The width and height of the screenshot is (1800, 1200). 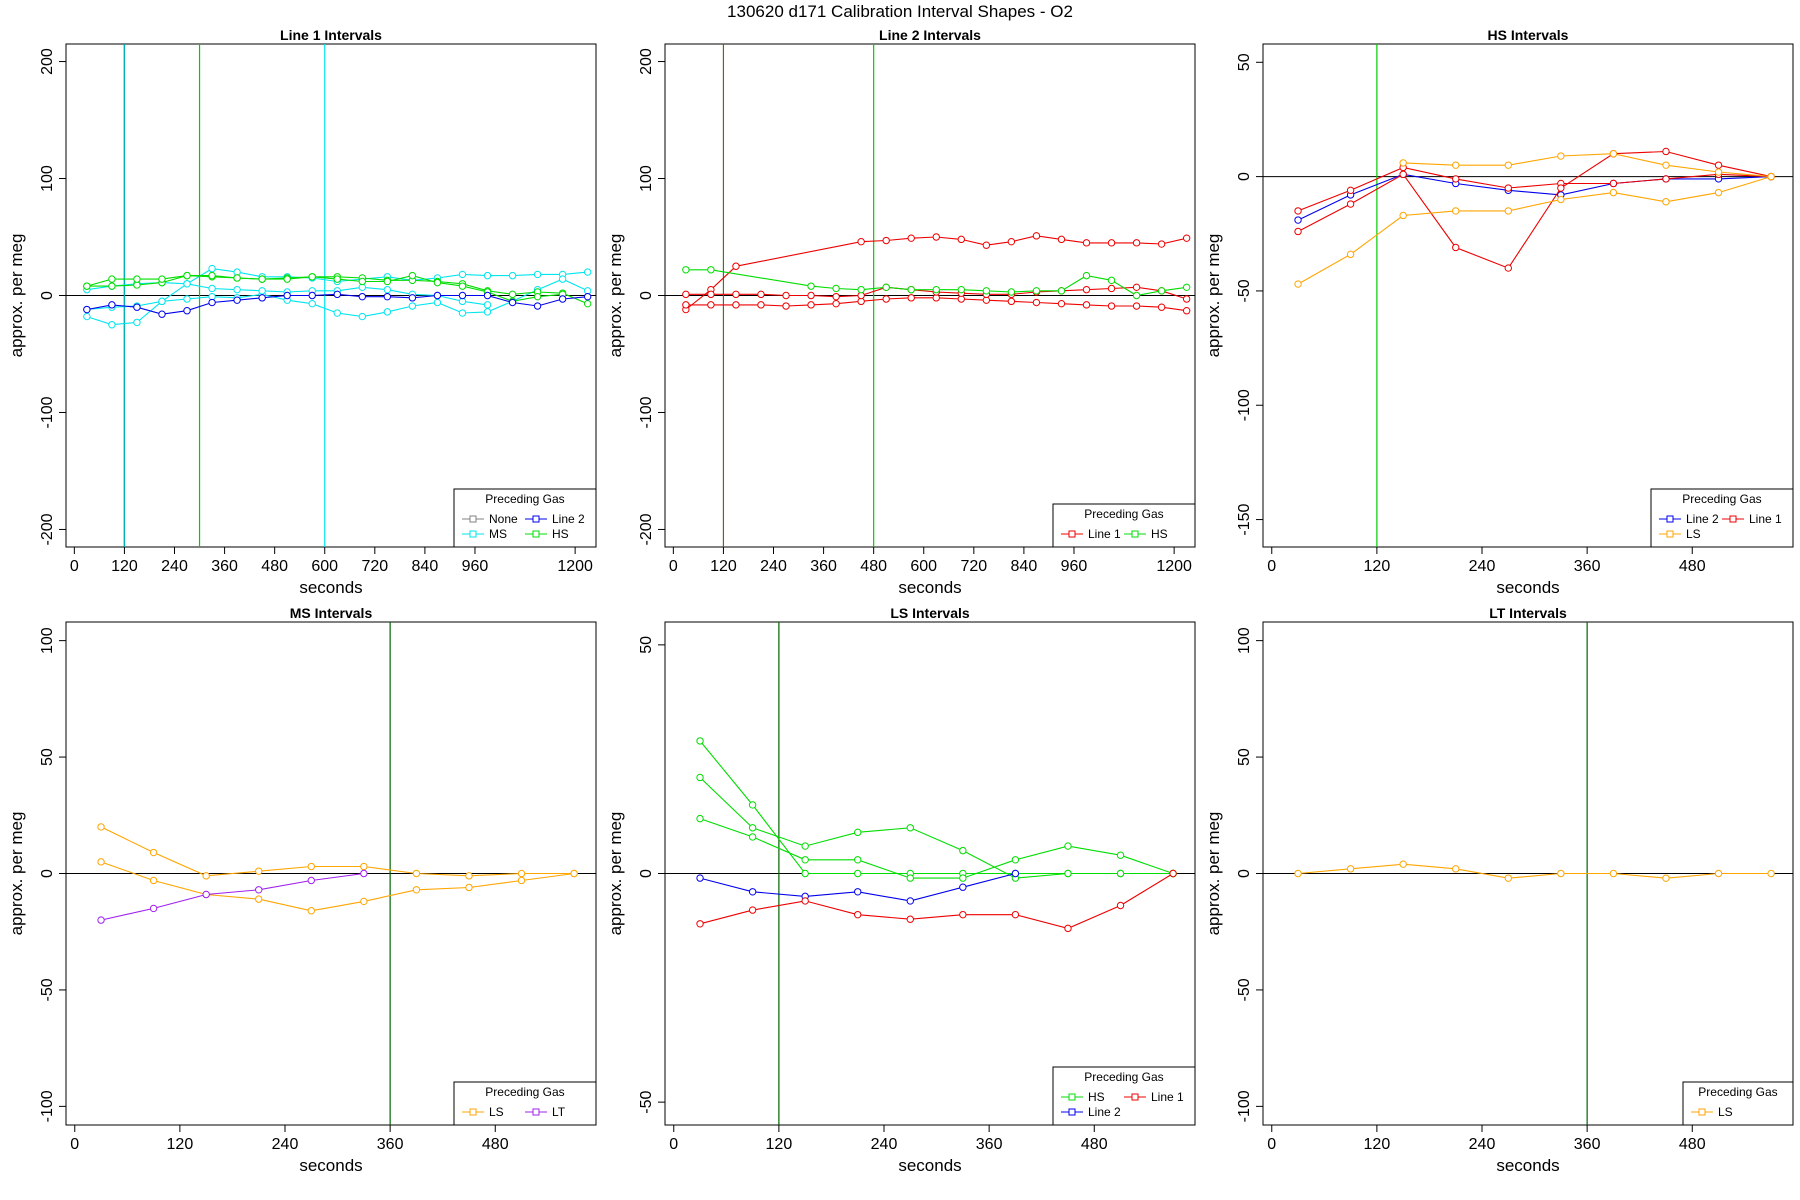 I want to click on panel-title: Line 1 Intervals, so click(x=331, y=35).